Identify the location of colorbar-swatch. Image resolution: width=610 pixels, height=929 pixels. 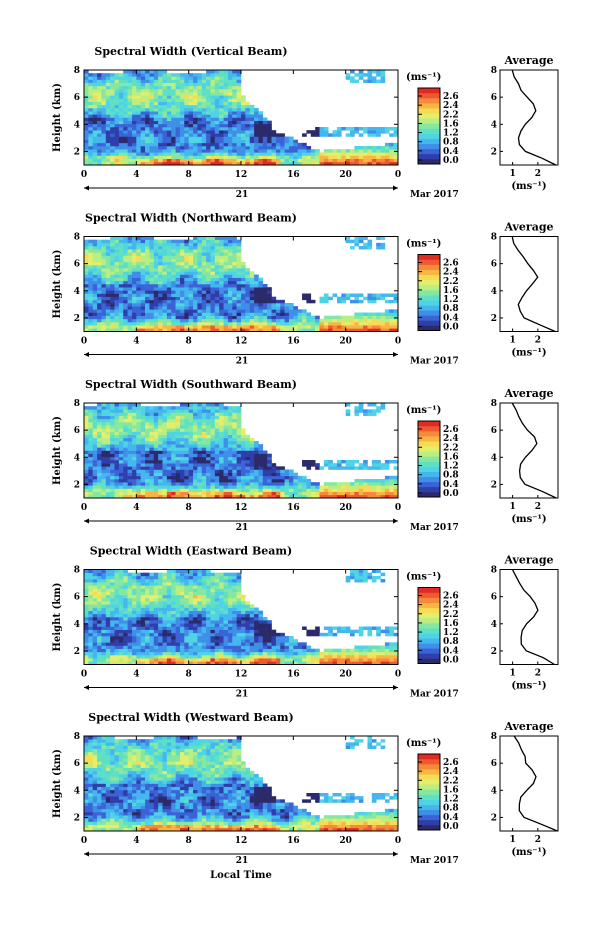
(429, 489).